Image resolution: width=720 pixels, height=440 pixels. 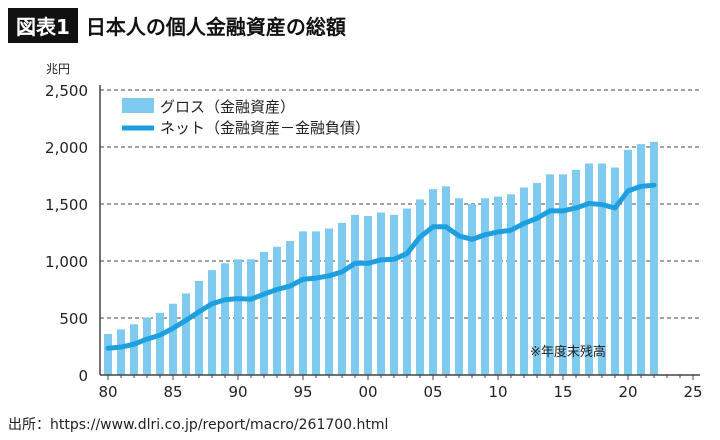 I want to click on y-tick-label: 2,500, so click(x=66, y=91).